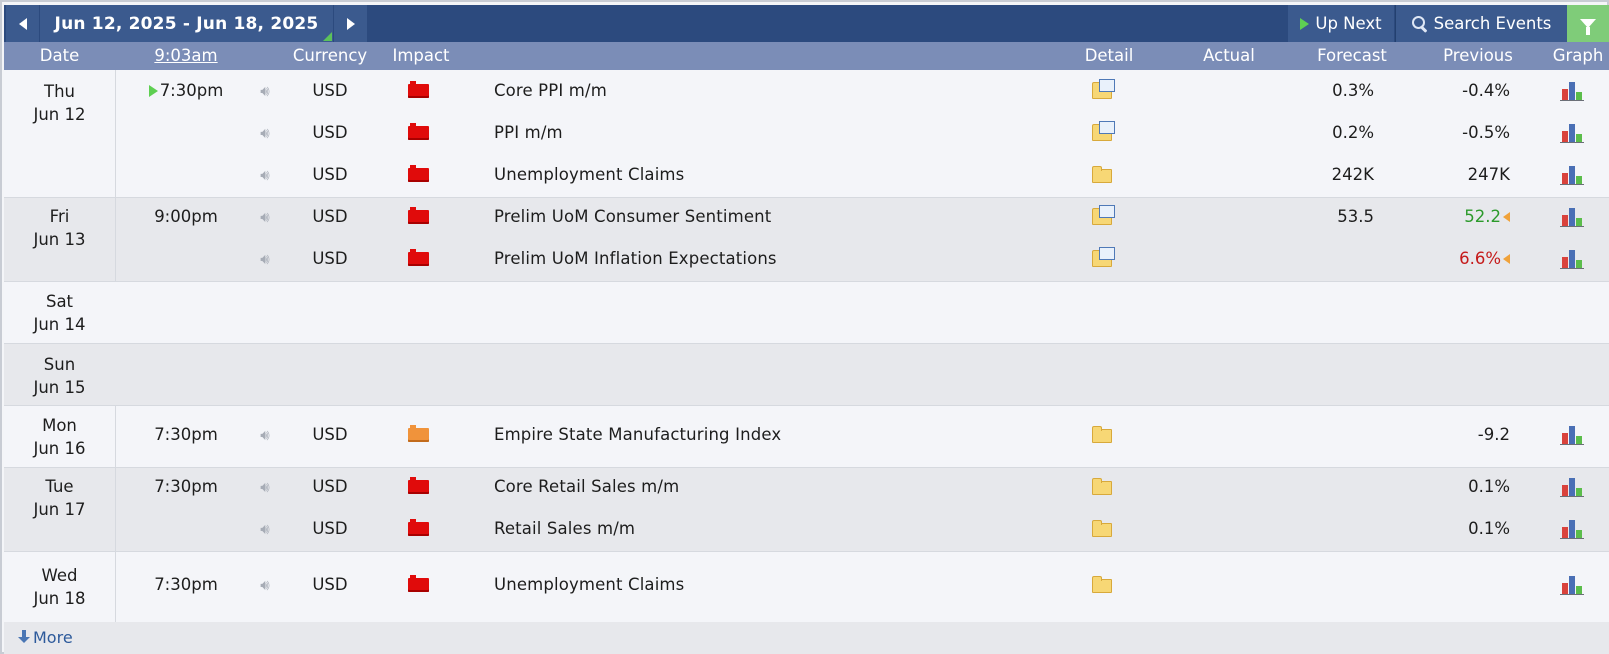 This screenshot has height=654, width=1609. Describe the element at coordinates (59, 448) in the screenshot. I see `date: Jun 16` at that location.